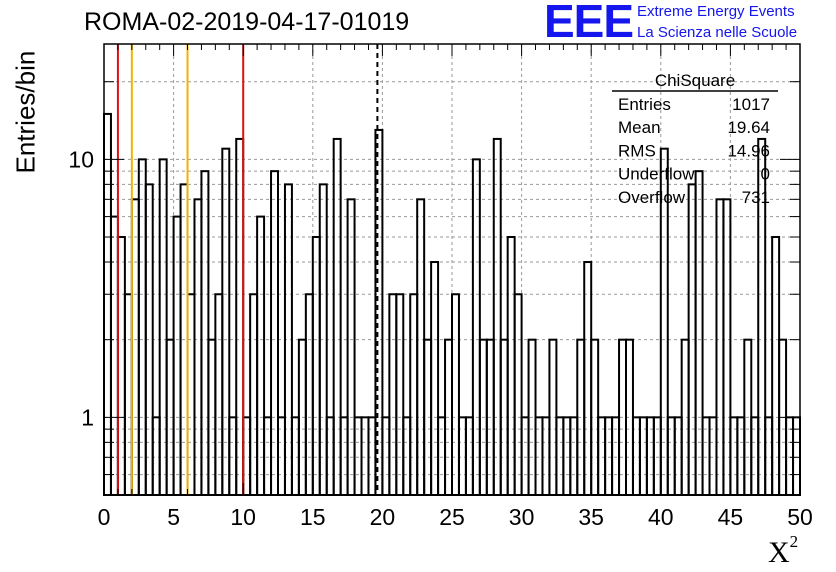  I want to click on x-tick-label: 50, so click(800, 517).